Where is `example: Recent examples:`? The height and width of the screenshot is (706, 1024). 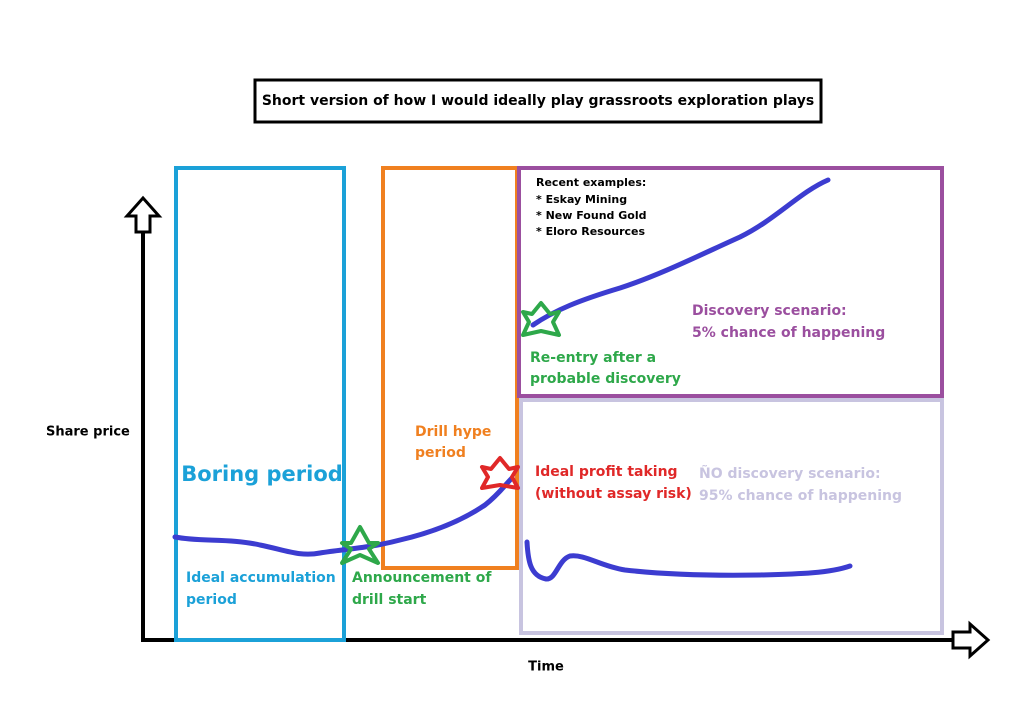 example: Recent examples: is located at coordinates (591, 182).